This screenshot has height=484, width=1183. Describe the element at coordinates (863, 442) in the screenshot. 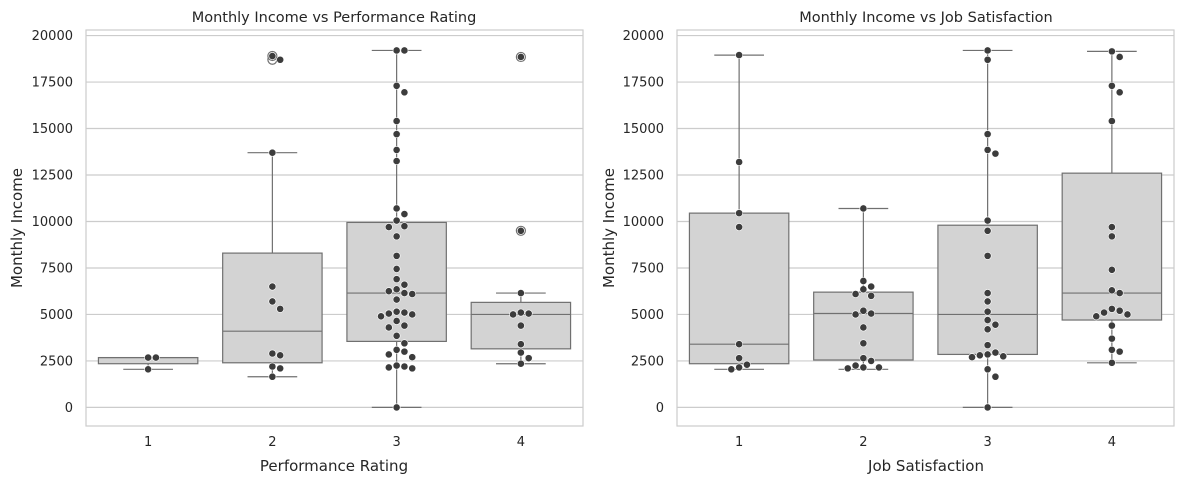

I see `x-tick-label: 2` at that location.